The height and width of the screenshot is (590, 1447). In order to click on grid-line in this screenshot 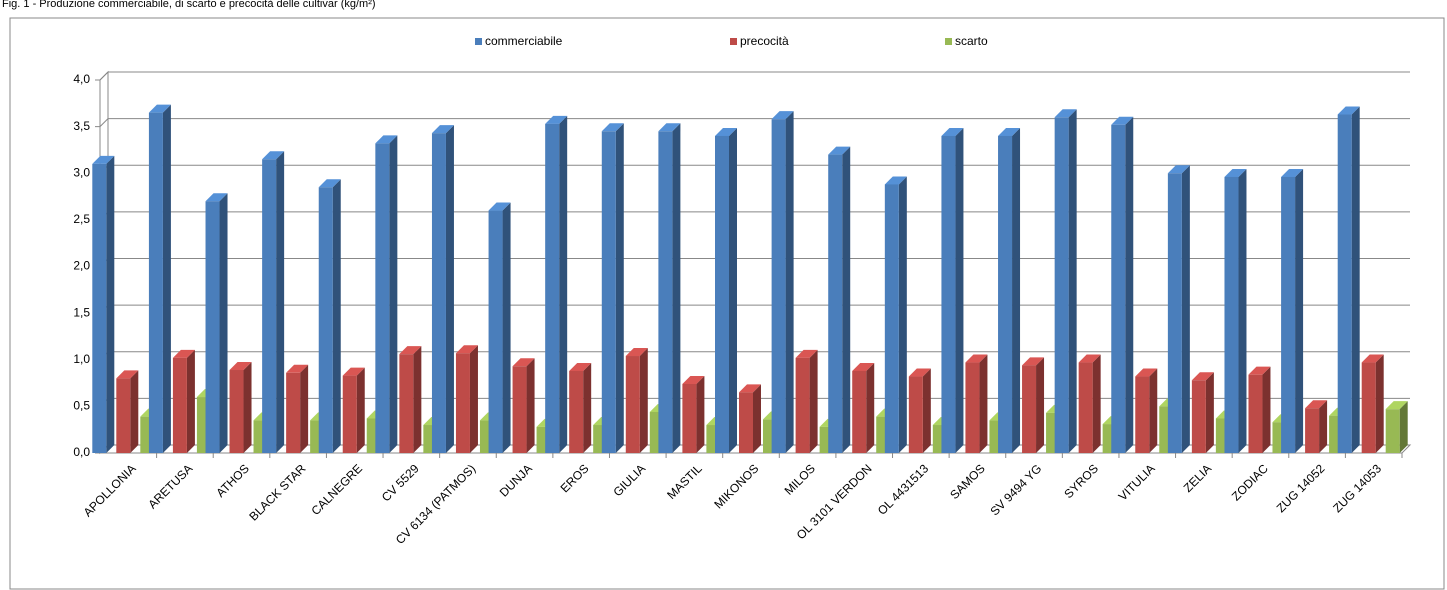, I will do `click(104, 76)`.